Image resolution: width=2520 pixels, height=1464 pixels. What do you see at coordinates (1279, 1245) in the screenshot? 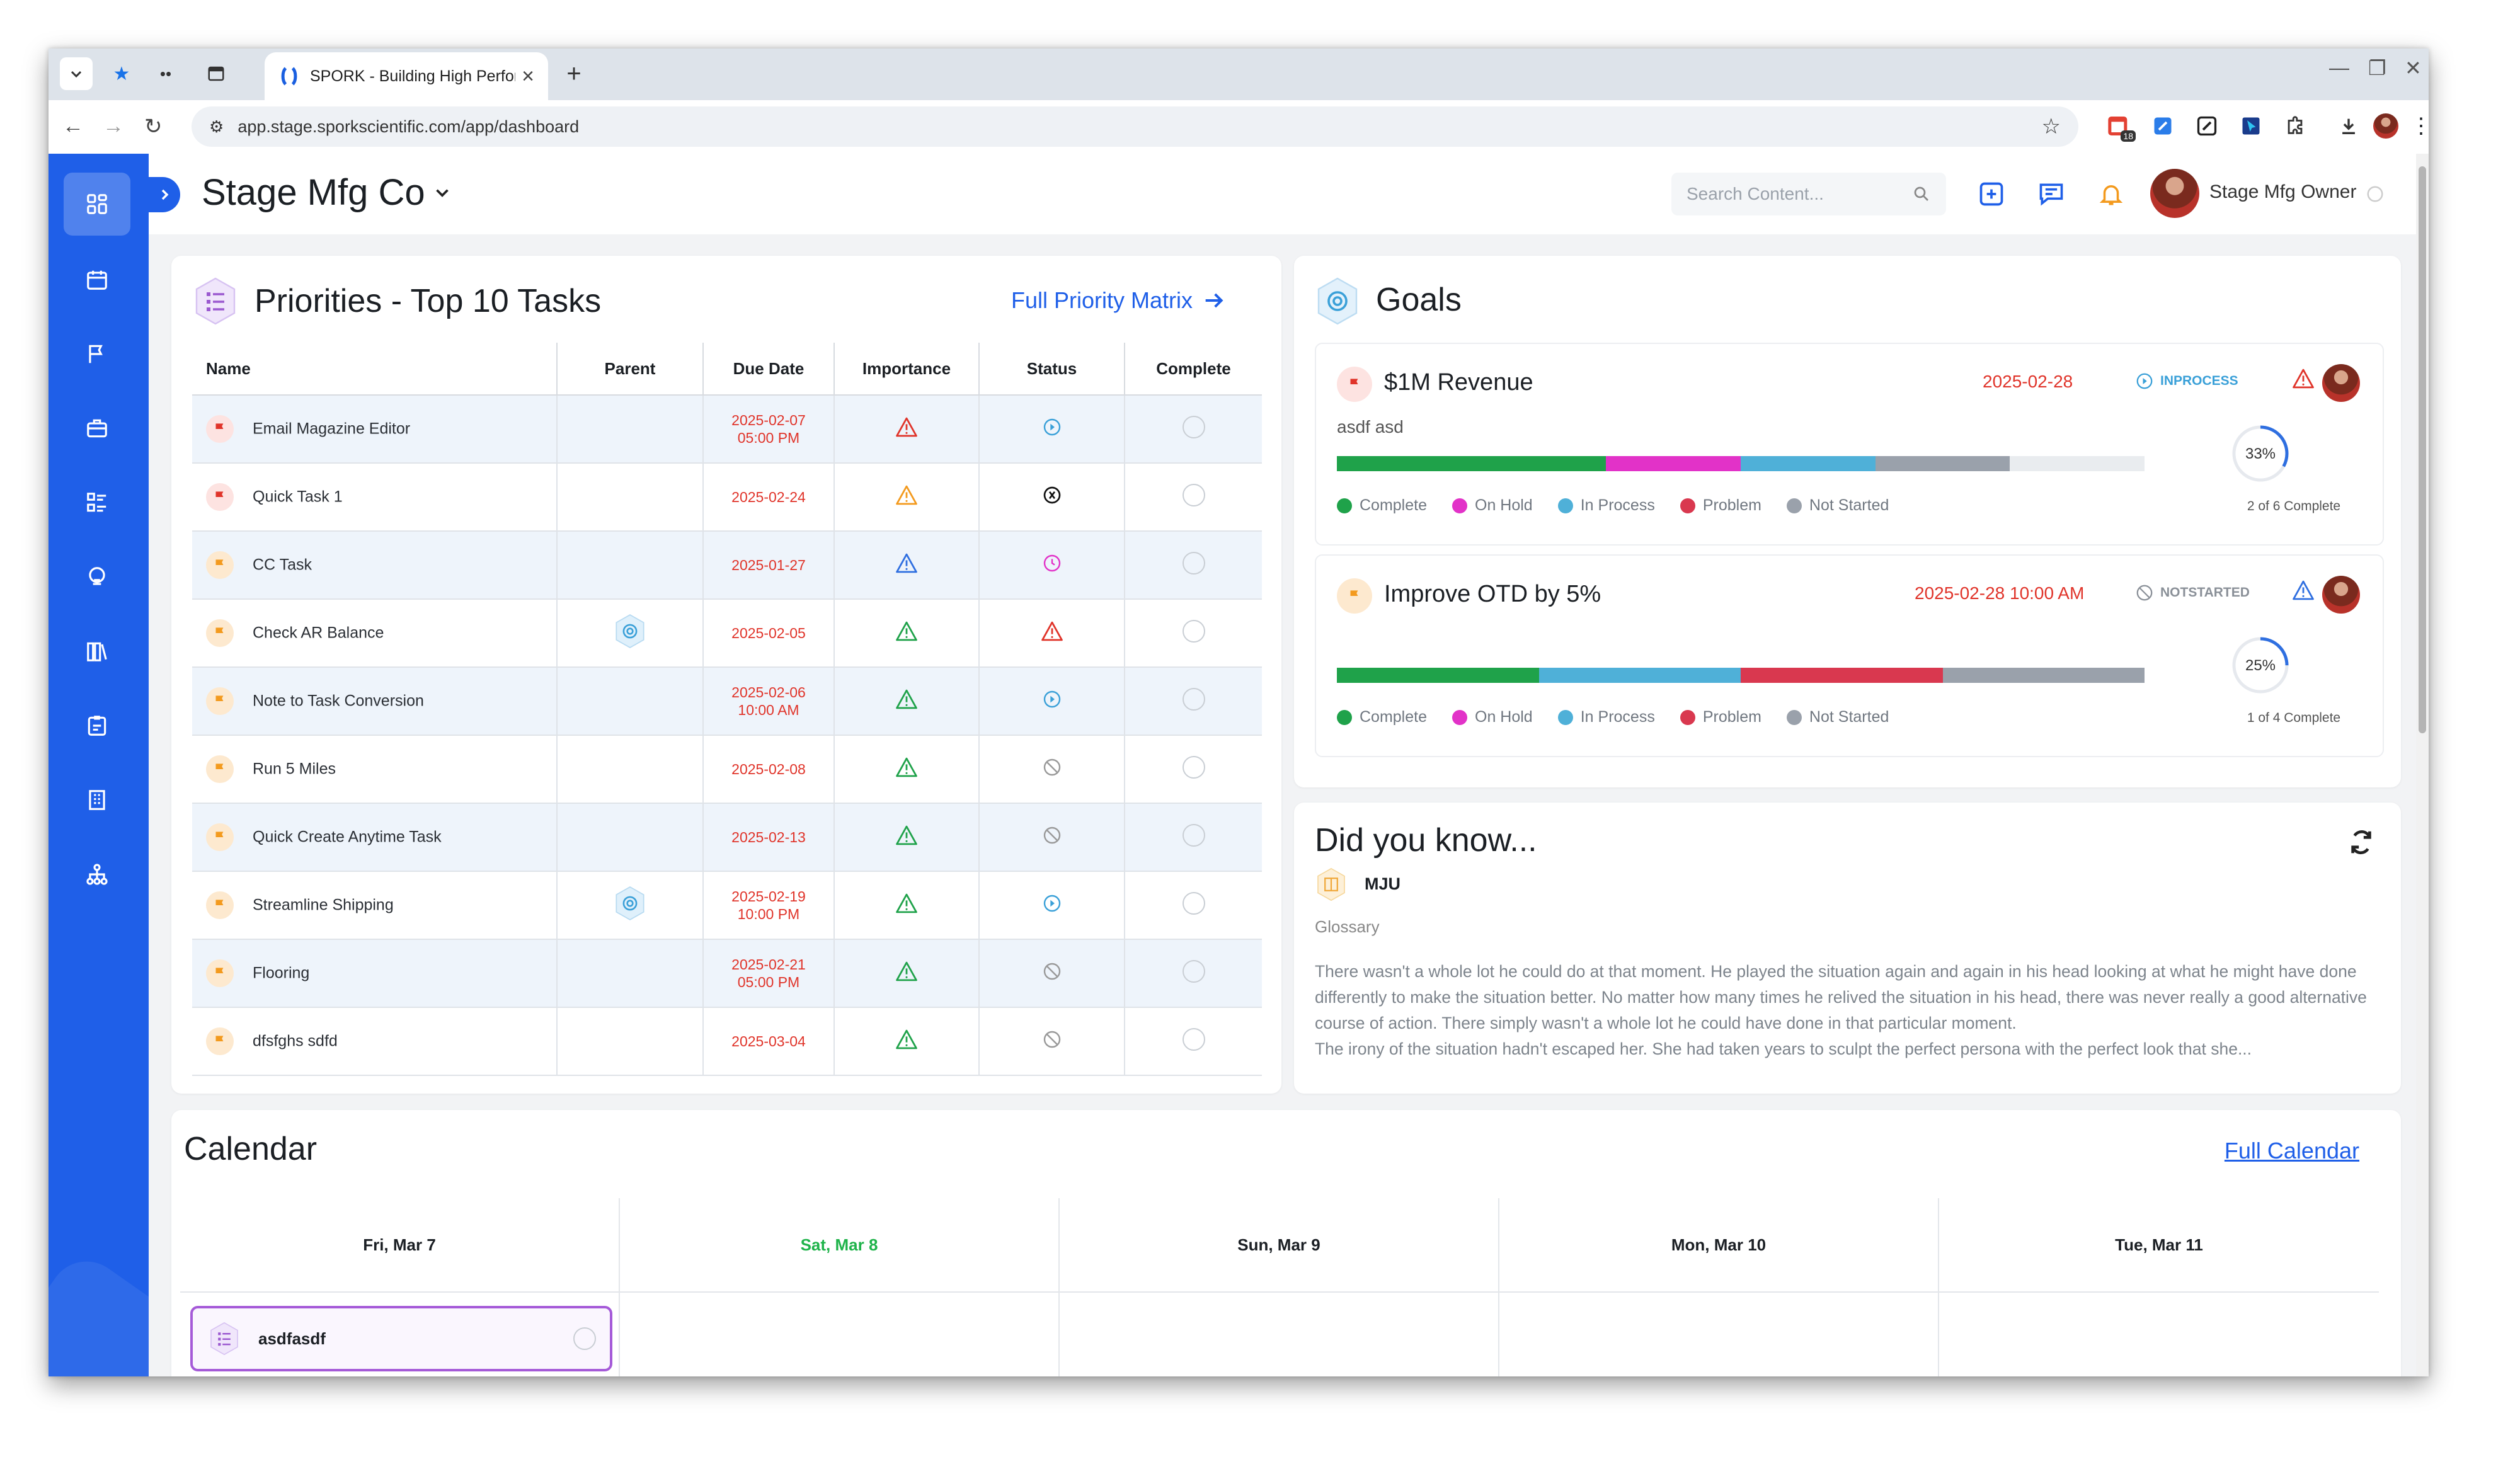
I see `calendar-day-header: Sun, Mar 9` at bounding box center [1279, 1245].